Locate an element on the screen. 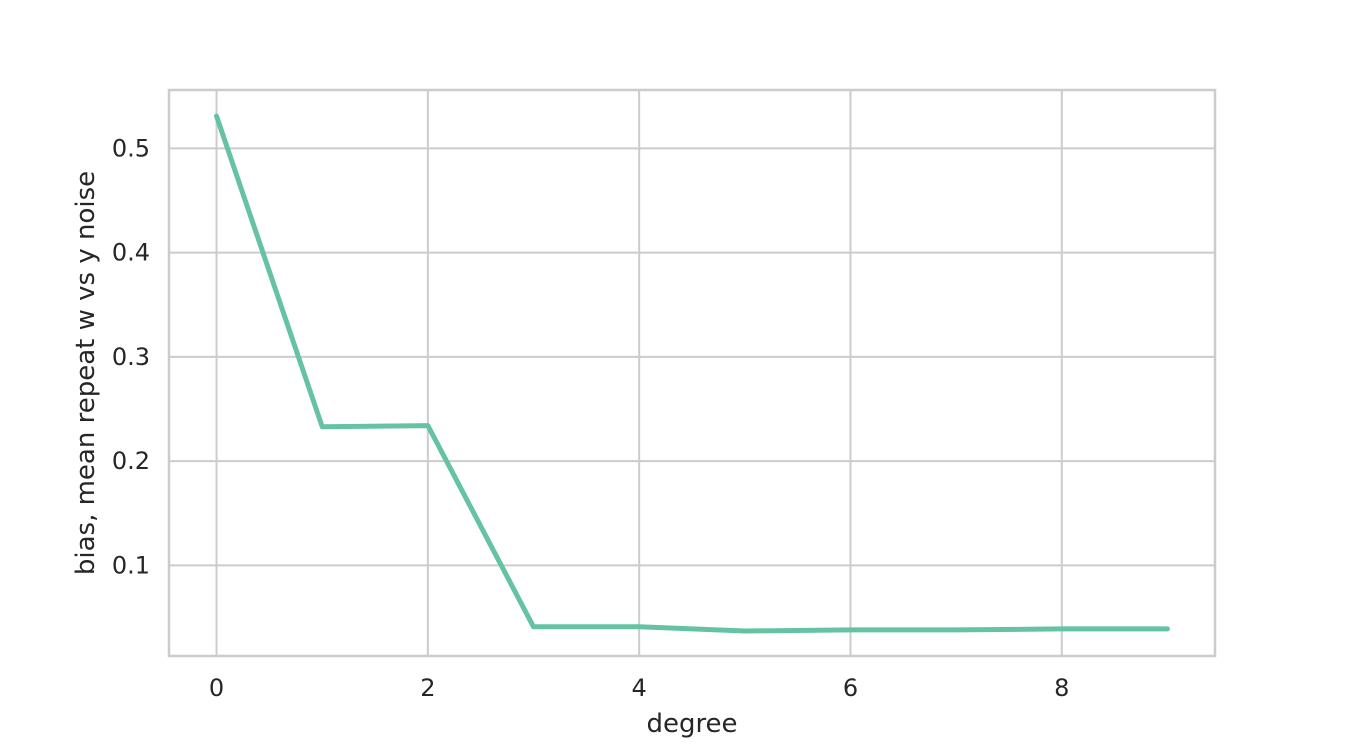 This screenshot has height=754, width=1350. y-tick-labels: 0.1 0.2 0.3 0.4 0.5 is located at coordinates (131, 356).